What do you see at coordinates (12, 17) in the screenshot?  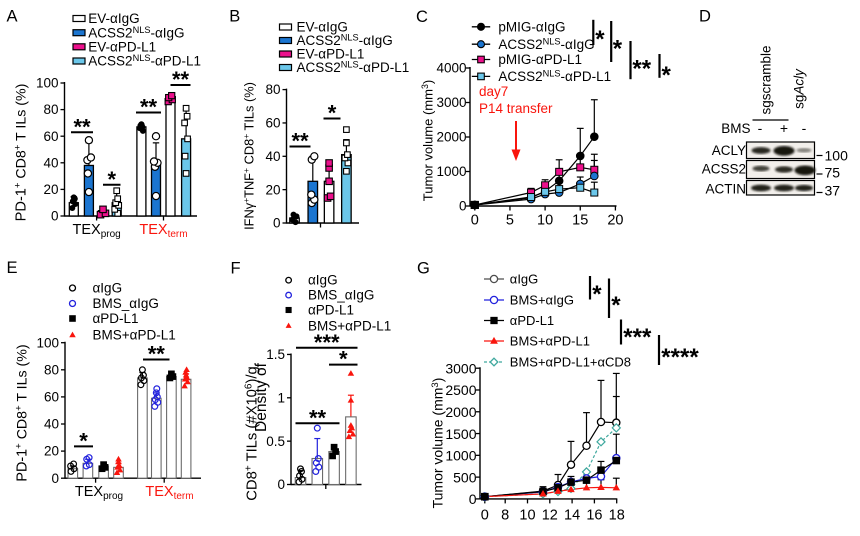 I see `svg-text: A` at bounding box center [12, 17].